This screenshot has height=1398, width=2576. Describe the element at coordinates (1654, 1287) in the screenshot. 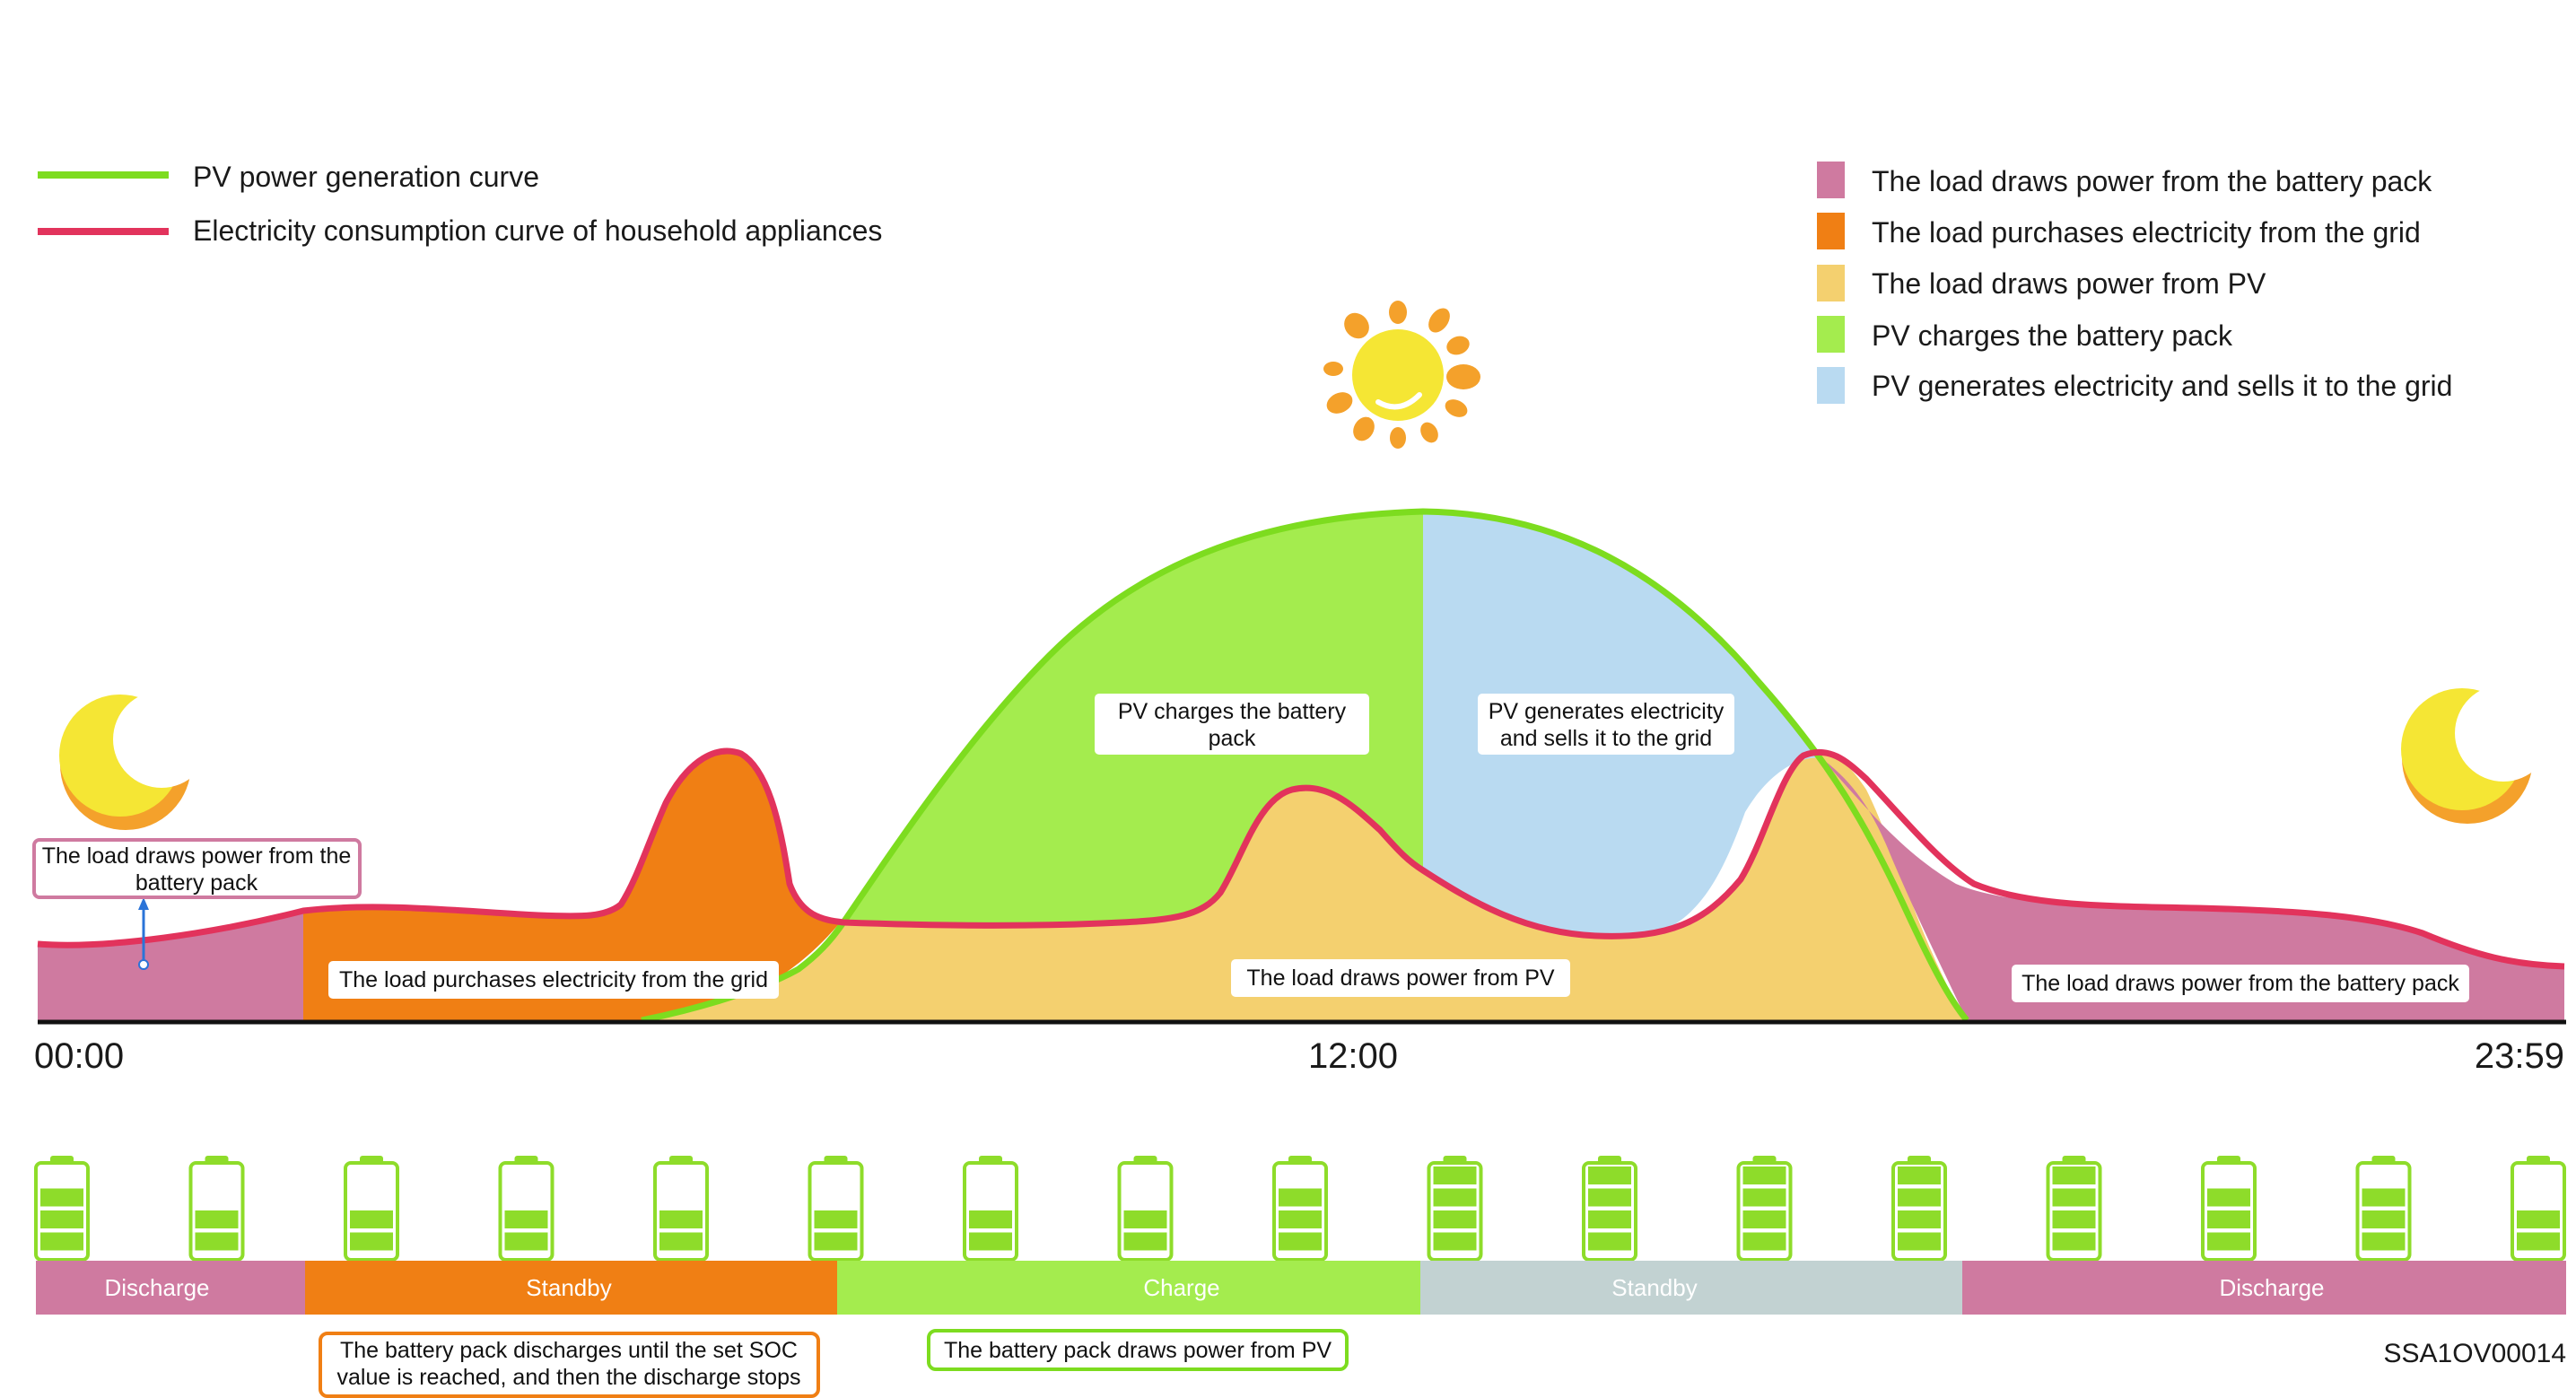

I see `band-standby-afternoon-label: Standby` at that location.